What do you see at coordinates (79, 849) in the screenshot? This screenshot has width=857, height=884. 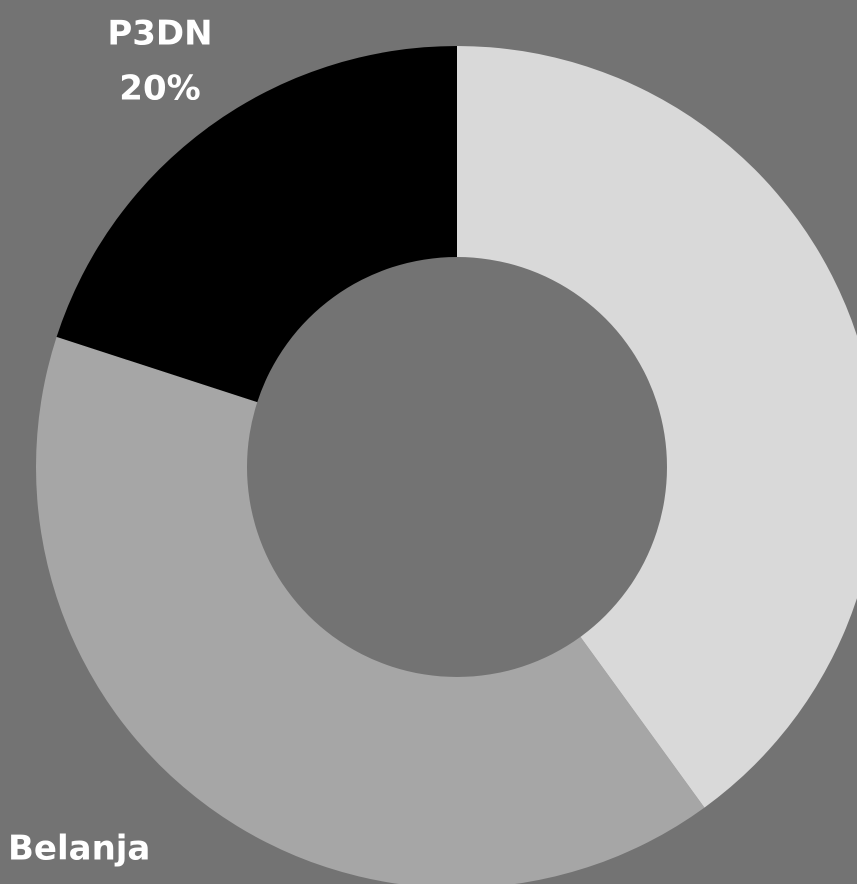 I see `slice-label: Belanja` at bounding box center [79, 849].